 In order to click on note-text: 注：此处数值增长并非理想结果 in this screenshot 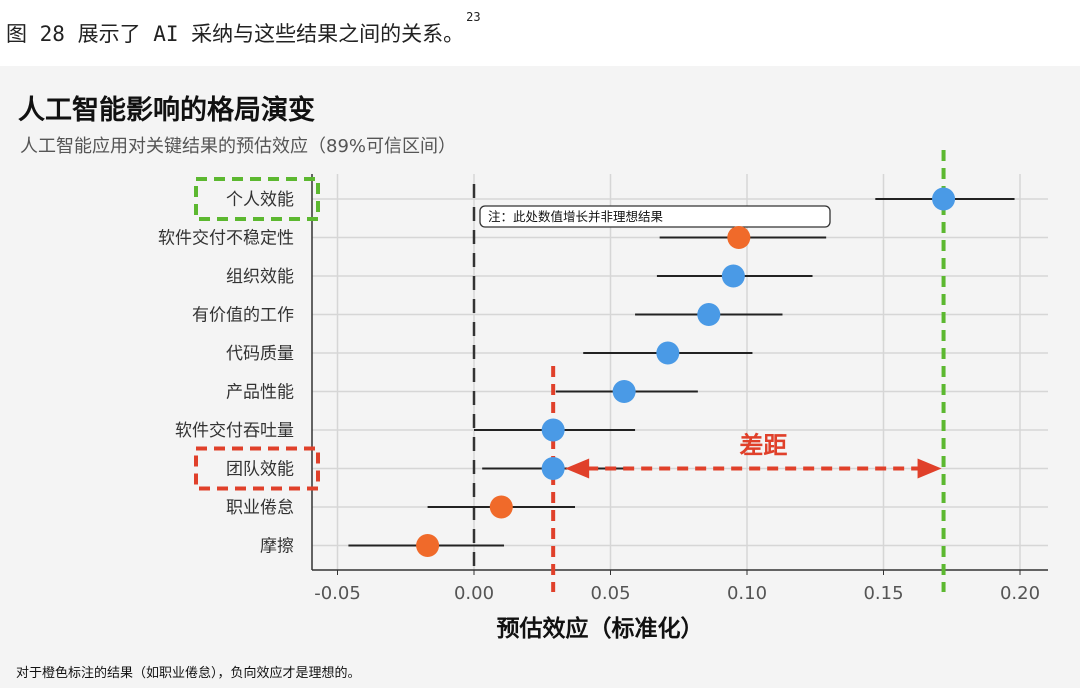, I will do `click(576, 216)`.